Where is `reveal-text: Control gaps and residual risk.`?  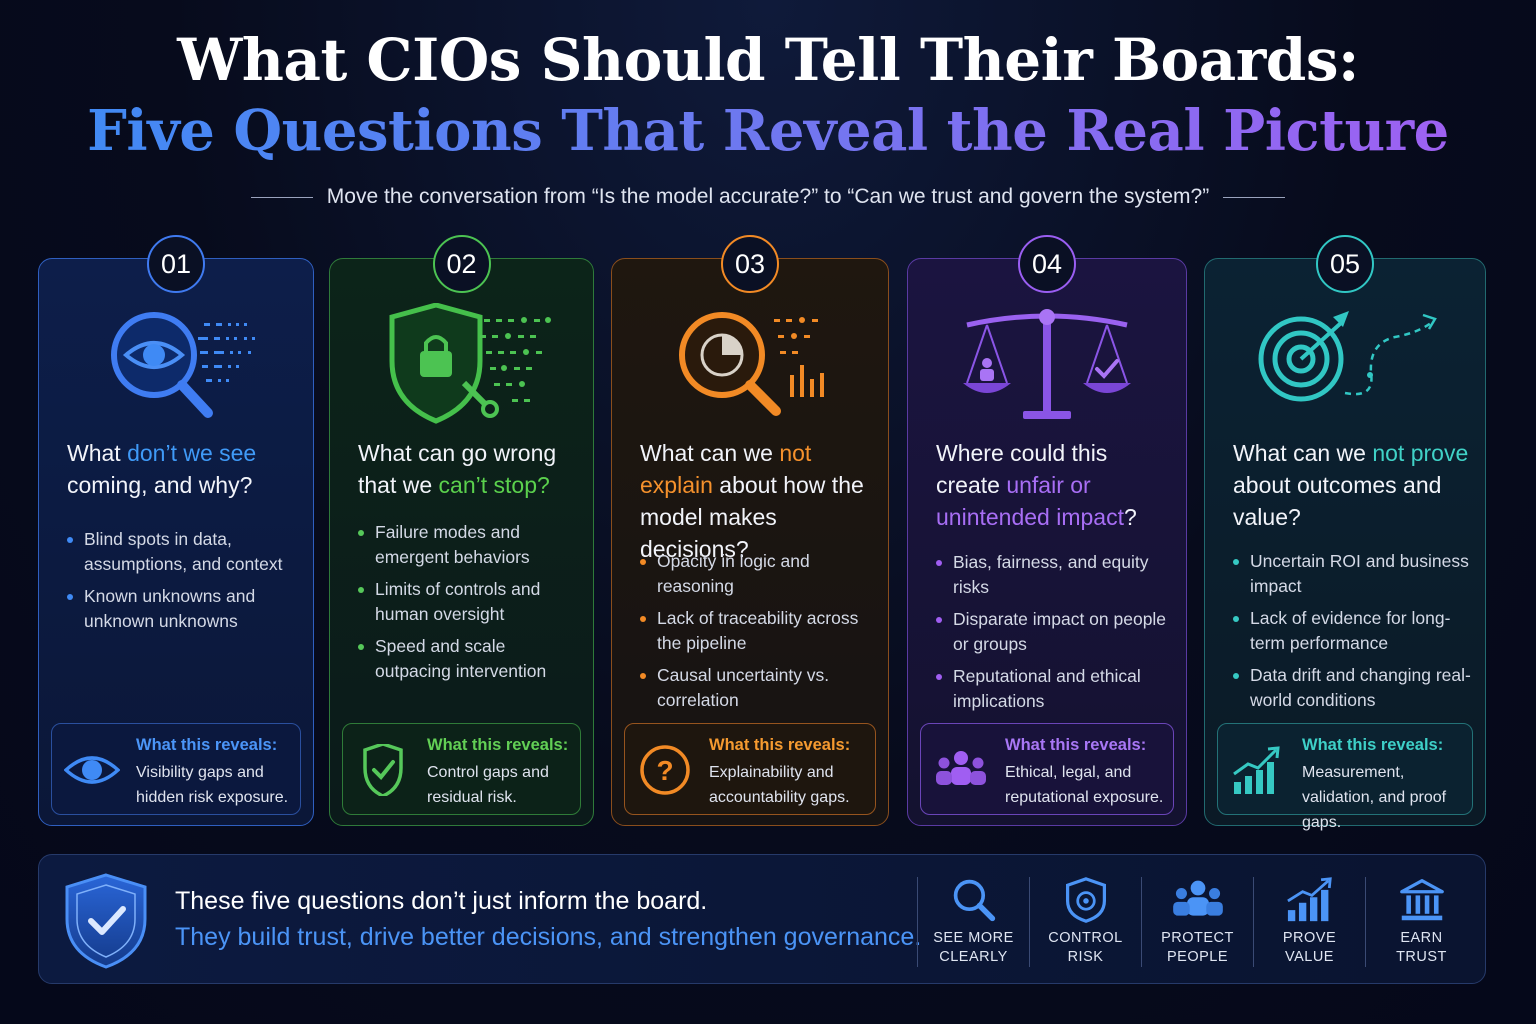
reveal-text: Control gaps and residual risk. is located at coordinates (488, 785).